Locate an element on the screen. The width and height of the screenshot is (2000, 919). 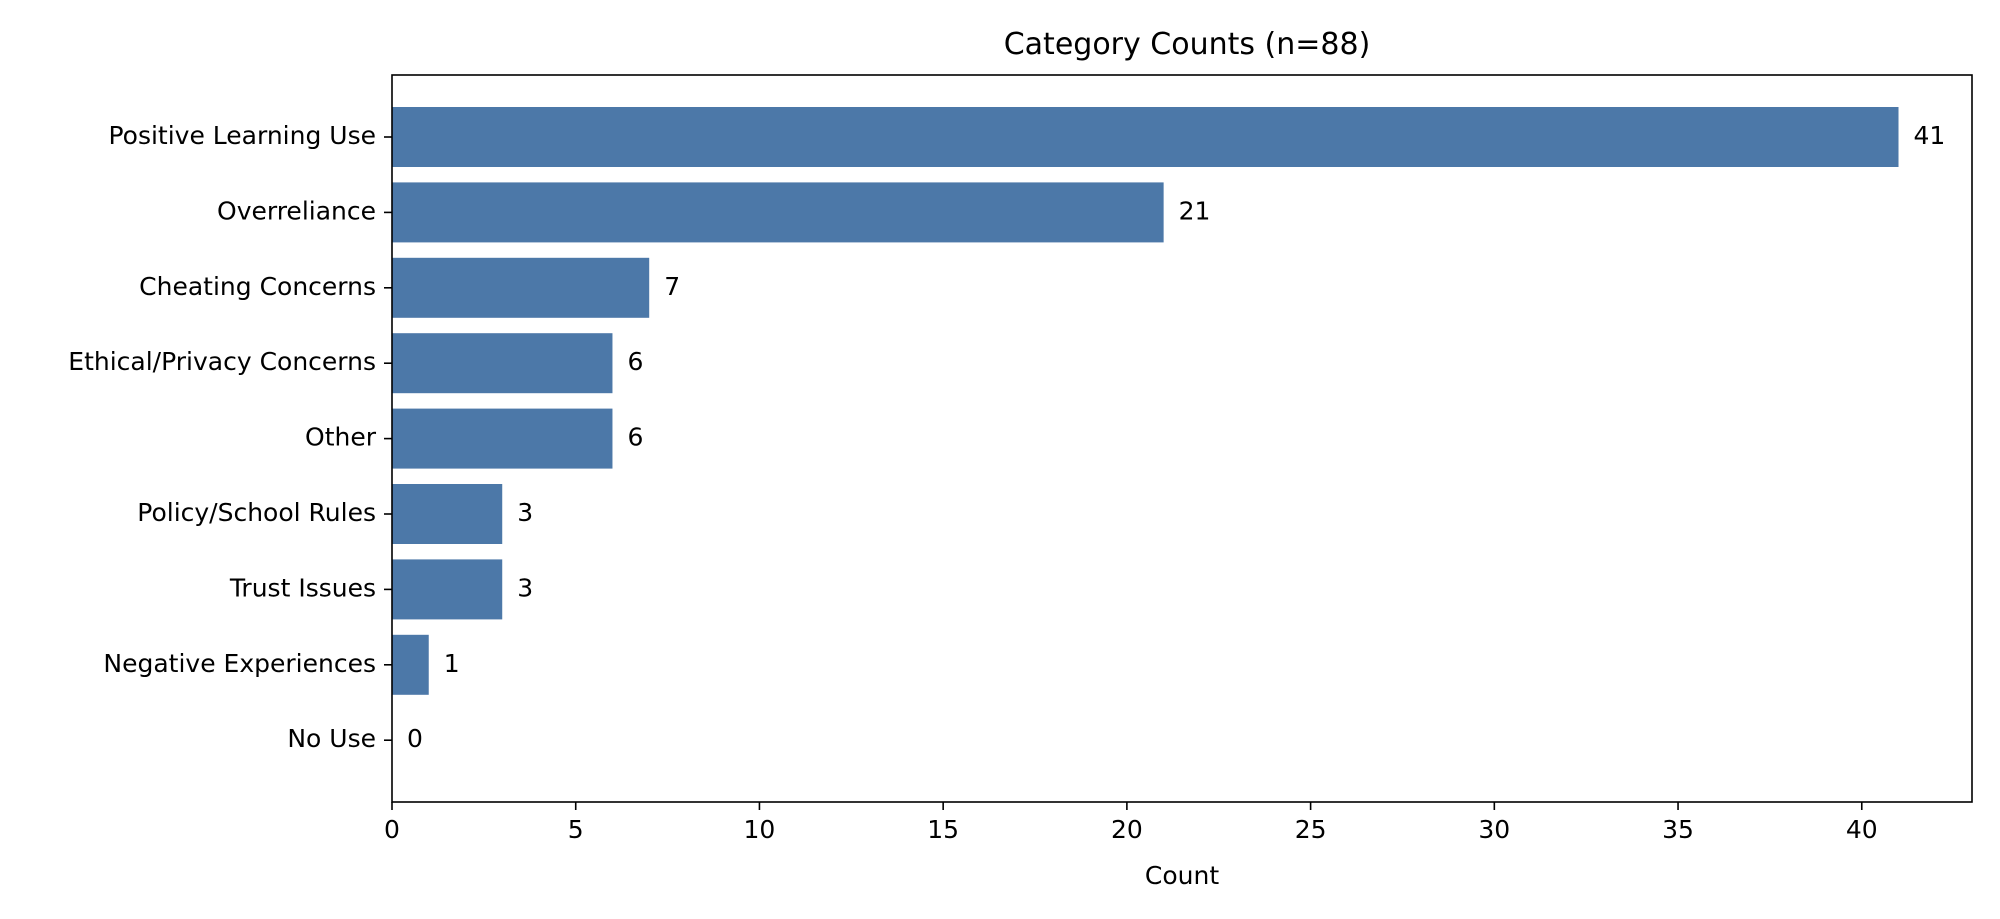
x-tick-label-25: 25 is located at coordinates (1311, 829).